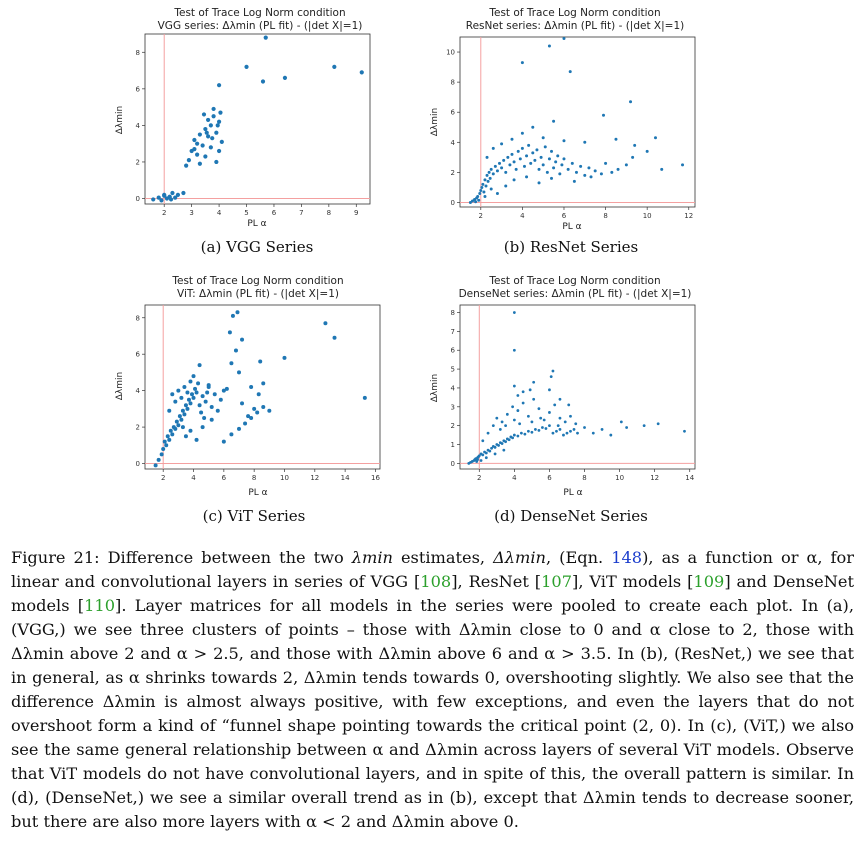 This screenshot has width=865, height=854. Describe the element at coordinates (709, 581) in the screenshot. I see `citation-vit-link: 109` at that location.